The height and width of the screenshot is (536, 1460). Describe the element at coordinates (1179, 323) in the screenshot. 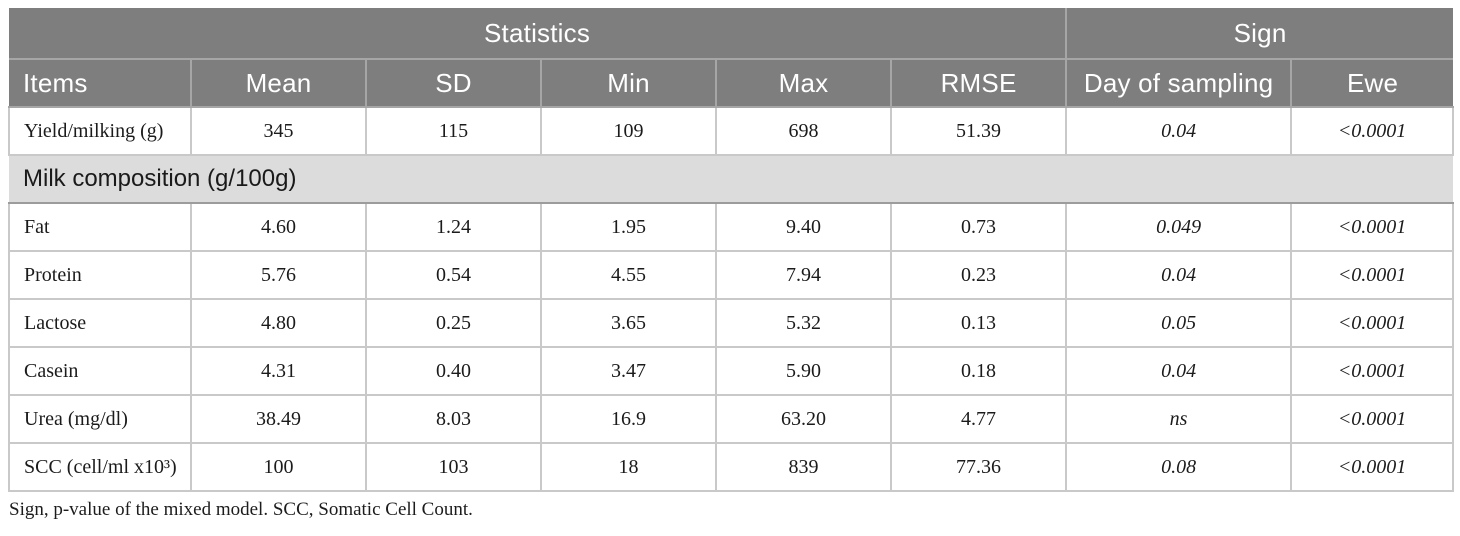

I see `cell-day-of-sampling: 0.05` at that location.